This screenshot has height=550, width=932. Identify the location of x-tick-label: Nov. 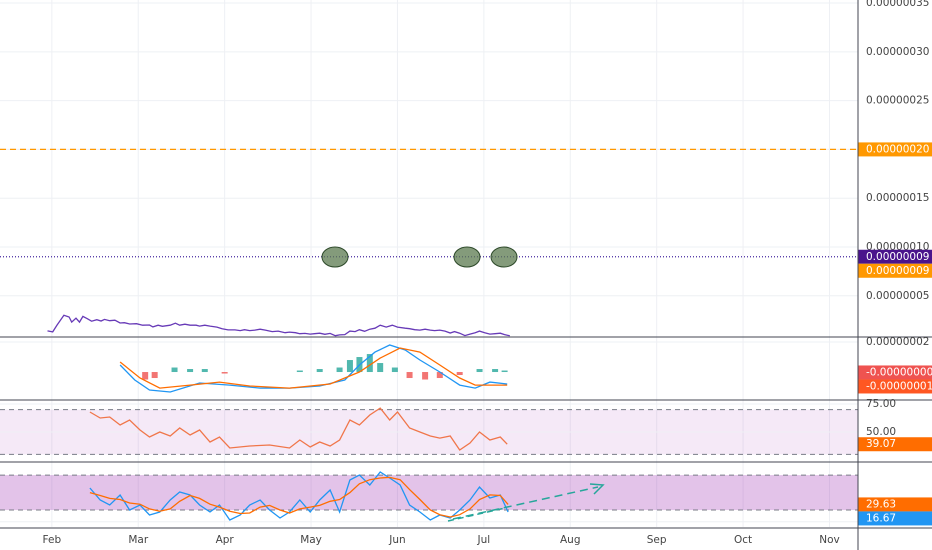
(829, 540).